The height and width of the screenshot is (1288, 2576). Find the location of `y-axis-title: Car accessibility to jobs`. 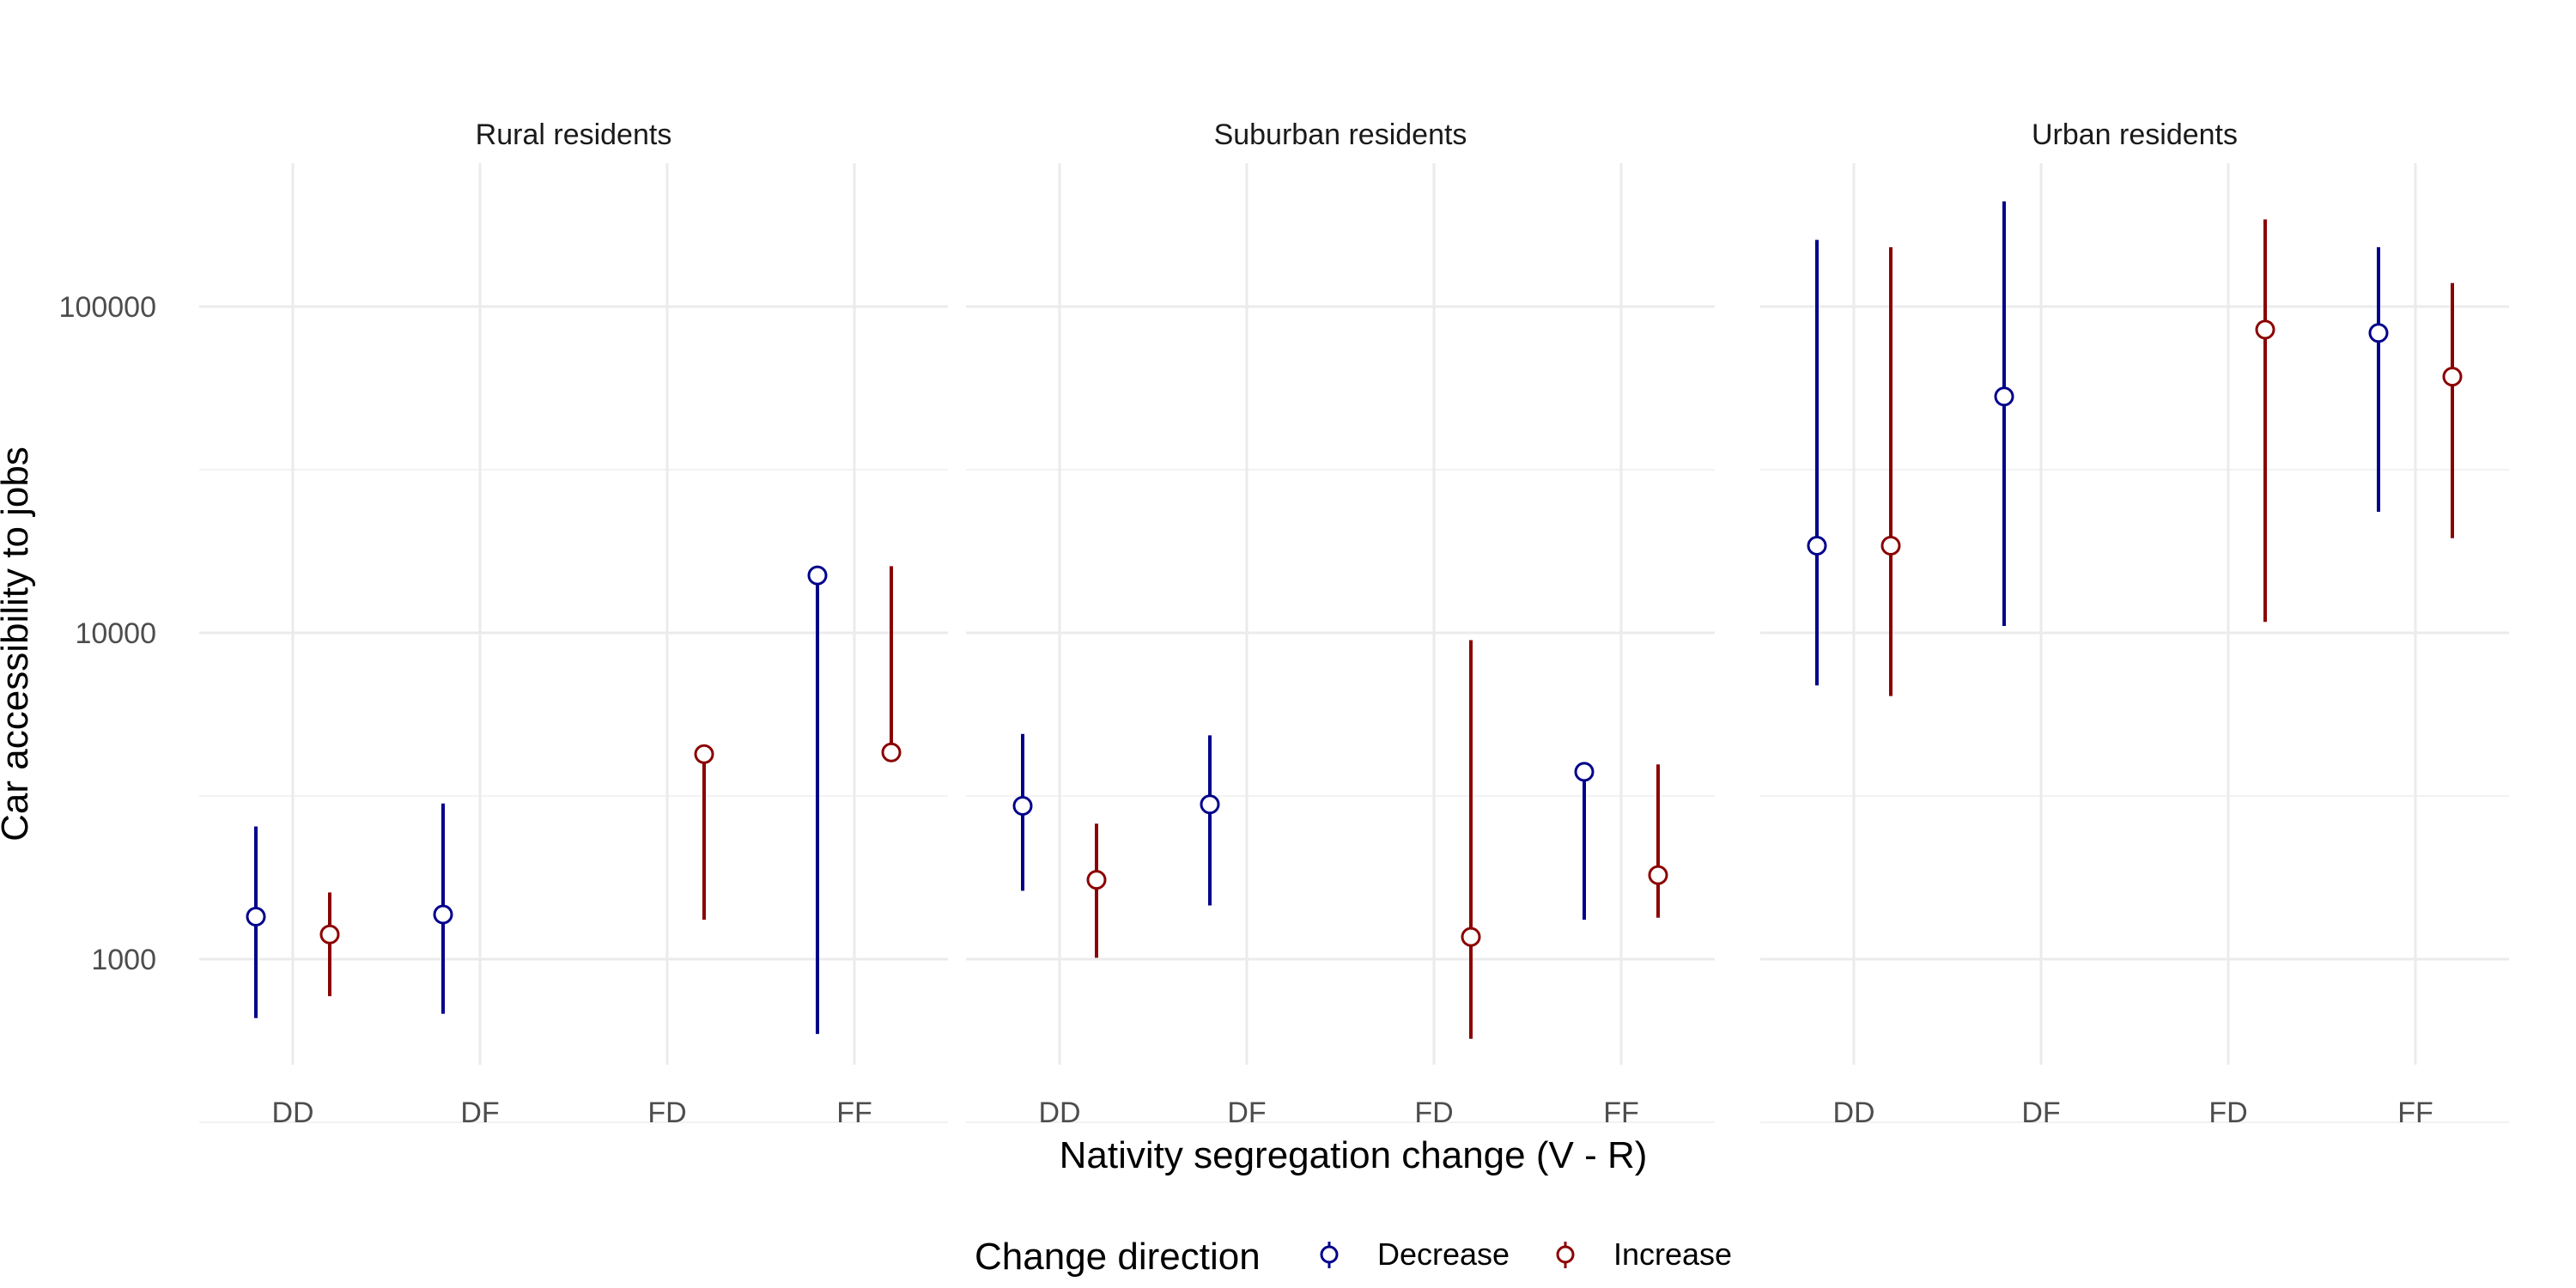

y-axis-title: Car accessibility to jobs is located at coordinates (18, 644).